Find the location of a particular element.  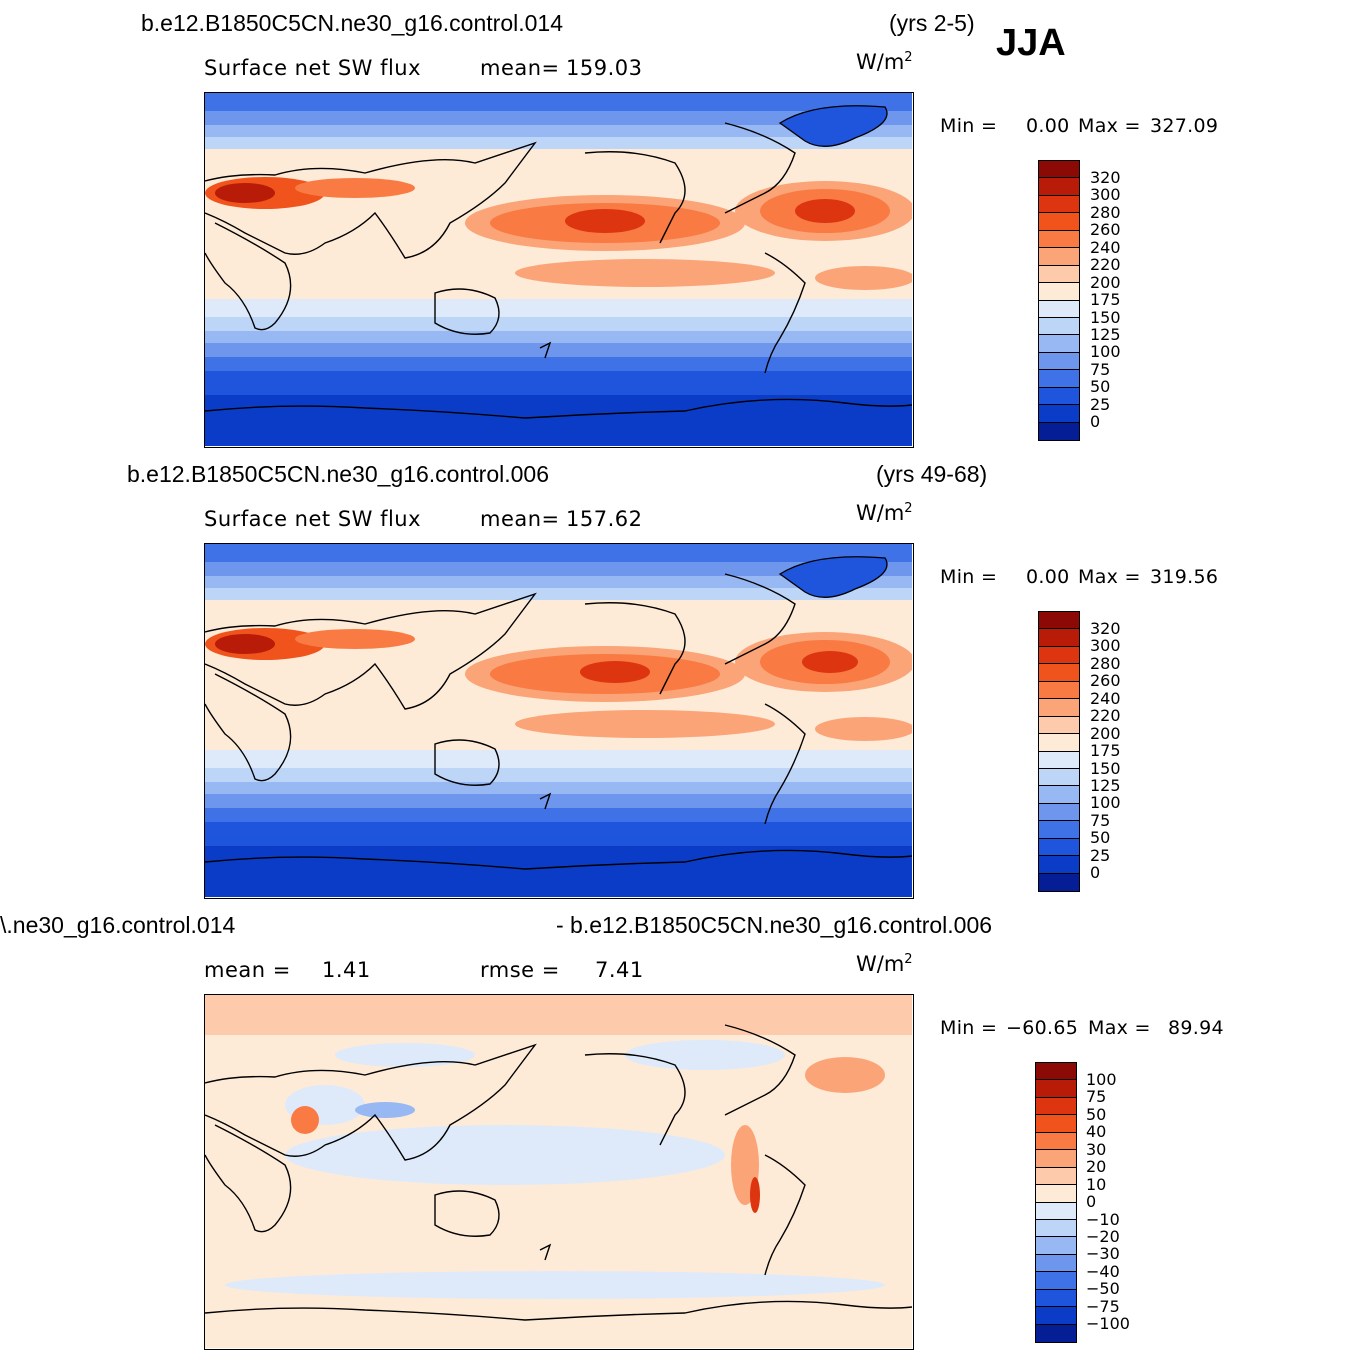

panel3-case-title-left: \.ne30_g16.control.014 is located at coordinates (118, 925).